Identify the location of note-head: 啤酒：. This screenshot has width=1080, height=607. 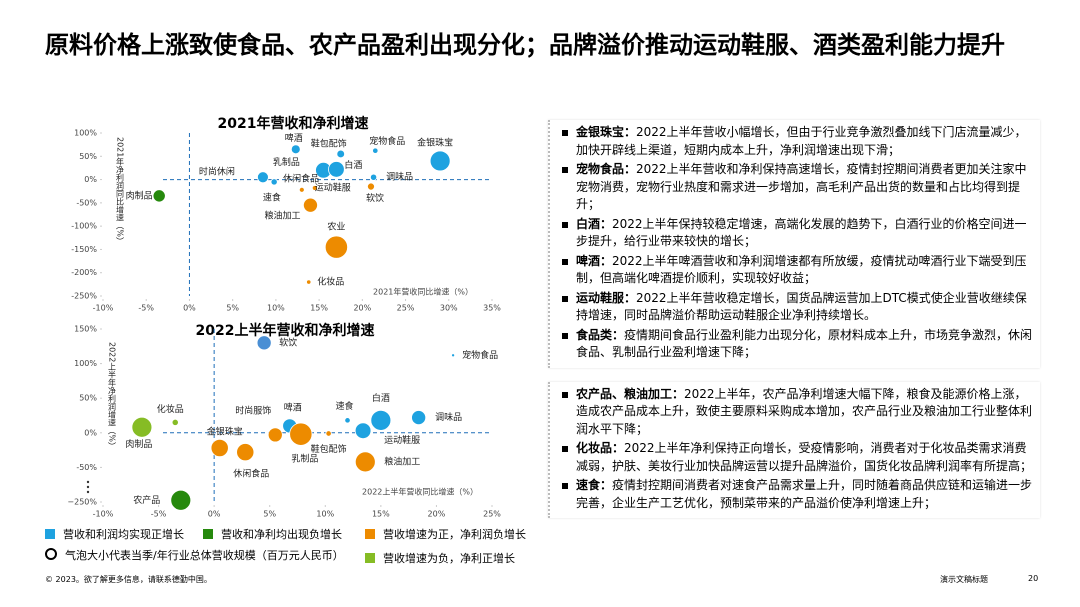
(594, 260).